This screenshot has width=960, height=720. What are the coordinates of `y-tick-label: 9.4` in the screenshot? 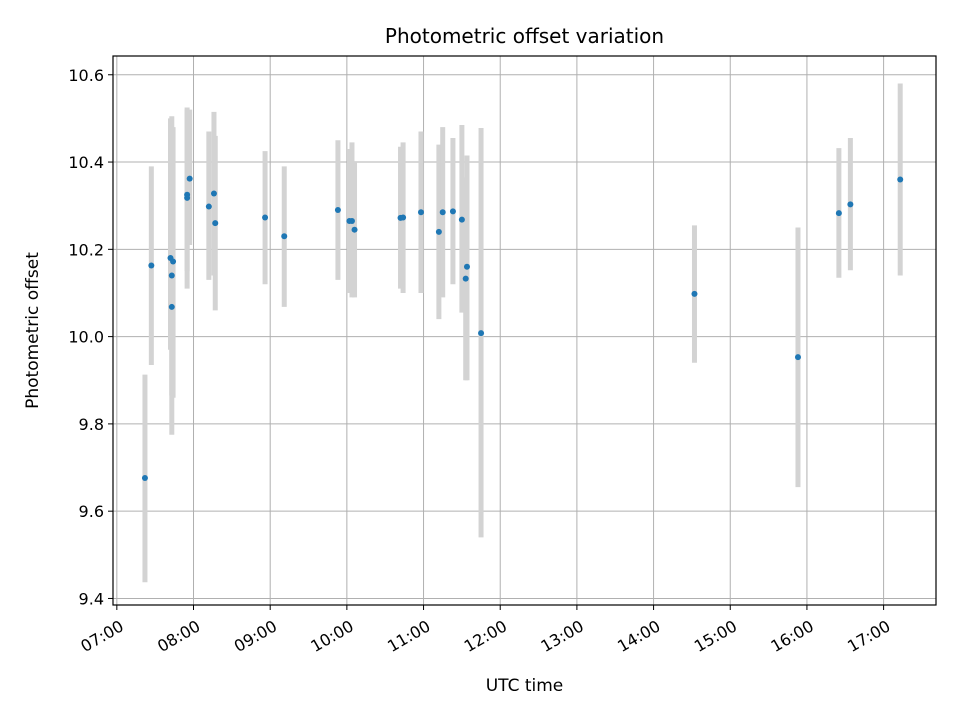 It's located at (91, 598).